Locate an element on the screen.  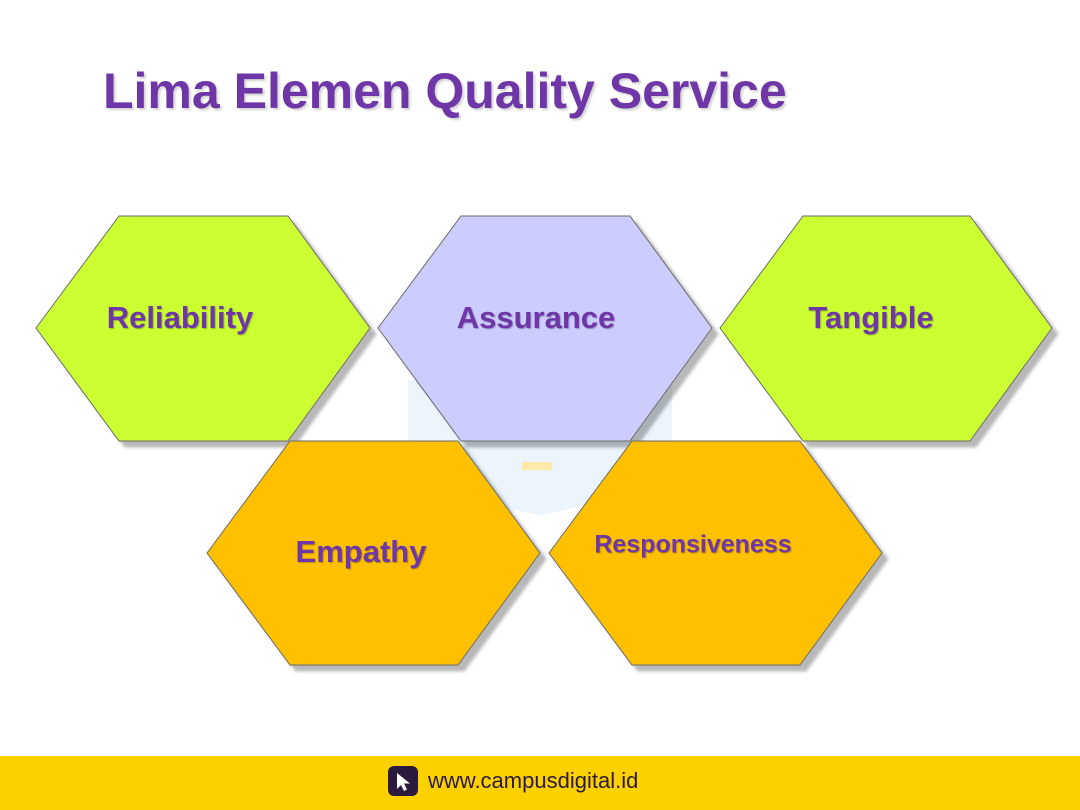
hexagon-responsiveness is located at coordinates (715, 553).